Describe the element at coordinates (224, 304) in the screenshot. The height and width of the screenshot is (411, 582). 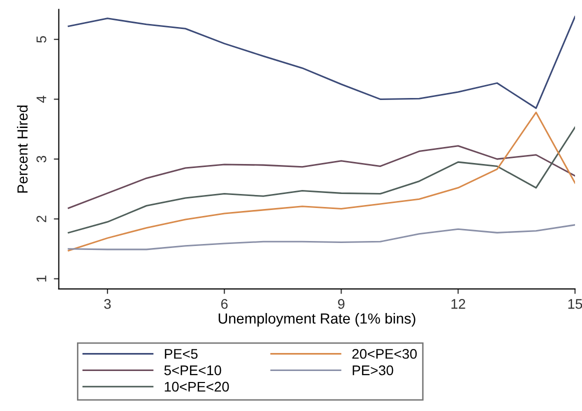
I see `x-tick-label: 6` at that location.